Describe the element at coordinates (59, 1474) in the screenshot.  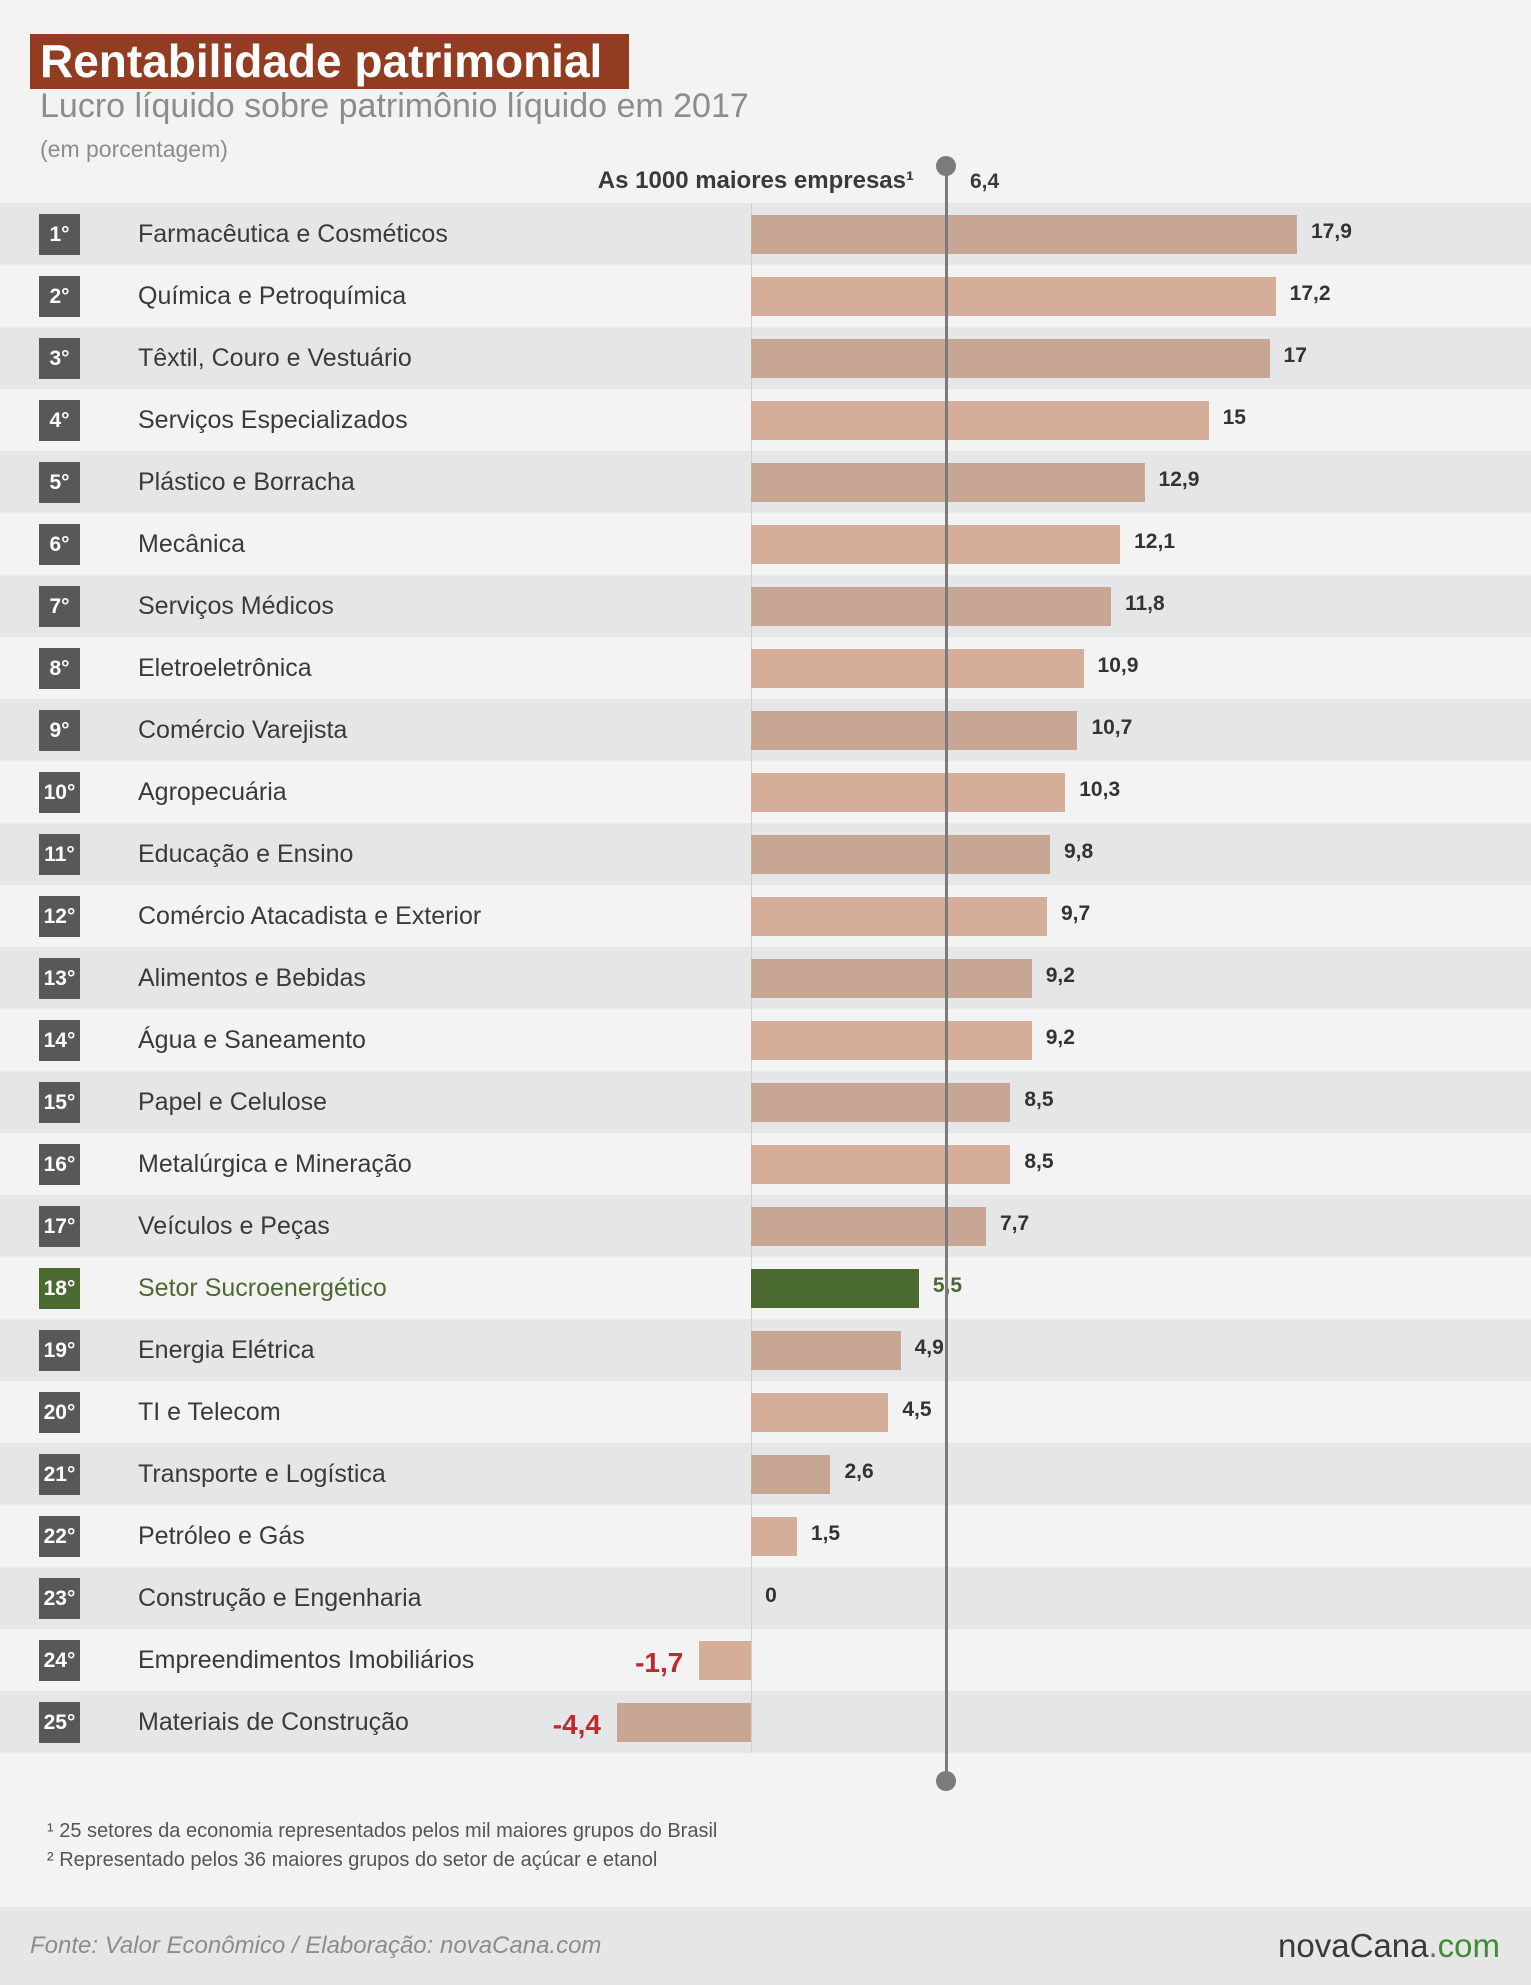
I see `rank-badge: 21°` at that location.